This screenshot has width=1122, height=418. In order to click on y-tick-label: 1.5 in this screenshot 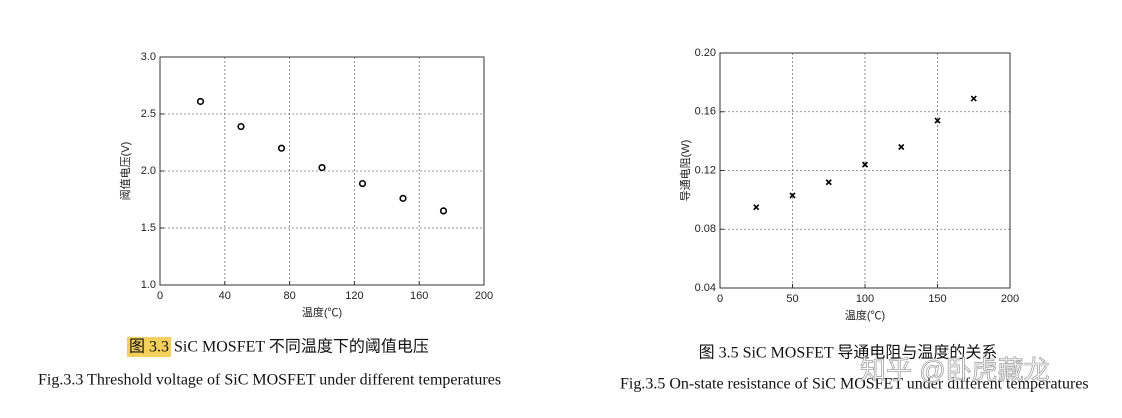, I will do `click(148, 228)`.